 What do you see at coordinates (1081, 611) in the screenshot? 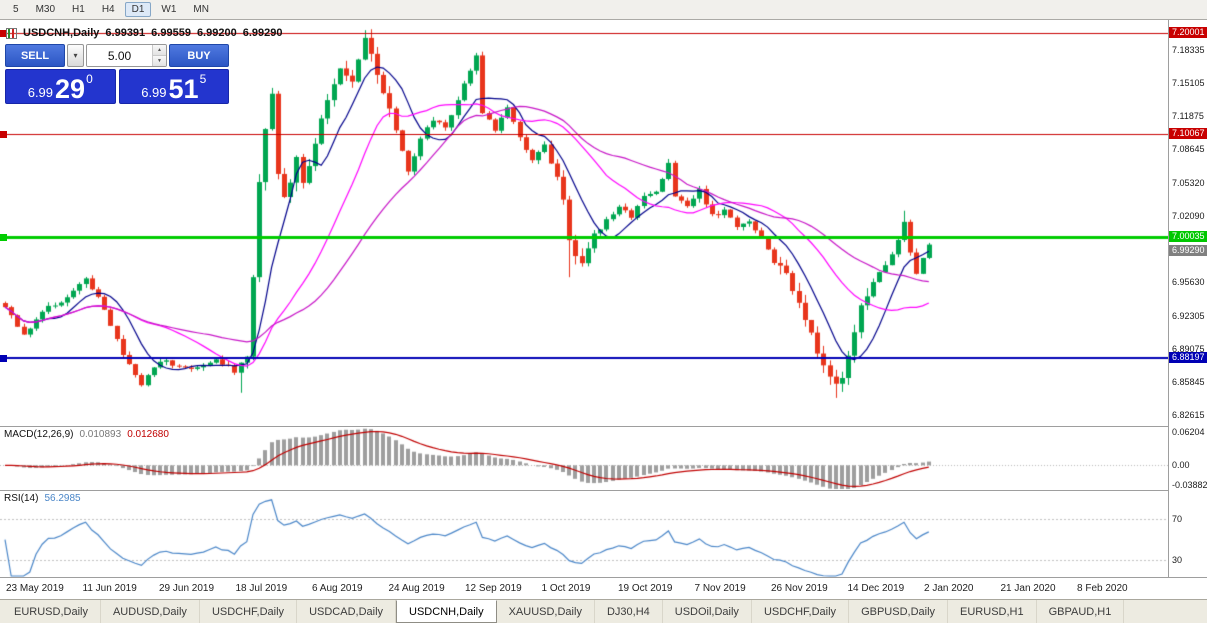
I see `chart-tab-gbpaud-h1: GBPAUD,H1` at bounding box center [1081, 611].